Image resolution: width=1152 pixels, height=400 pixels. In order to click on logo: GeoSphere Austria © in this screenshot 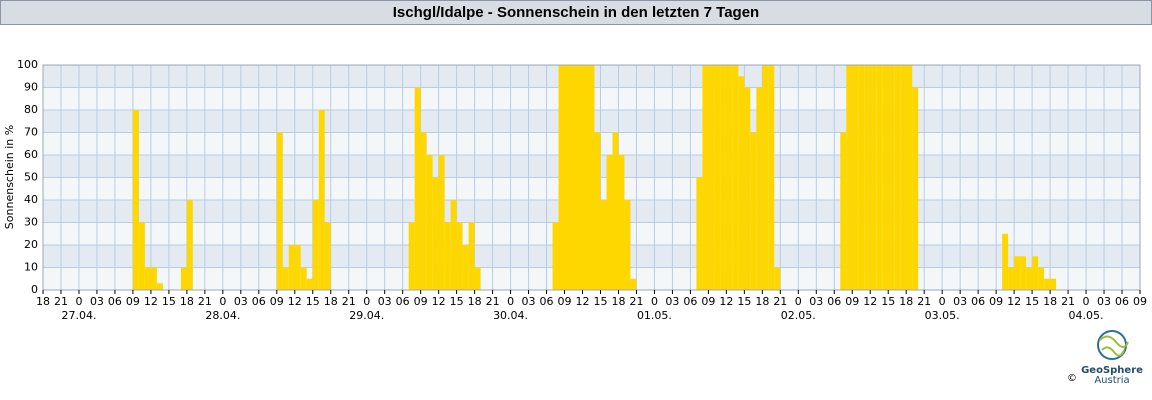, I will do `click(1105, 358)`.